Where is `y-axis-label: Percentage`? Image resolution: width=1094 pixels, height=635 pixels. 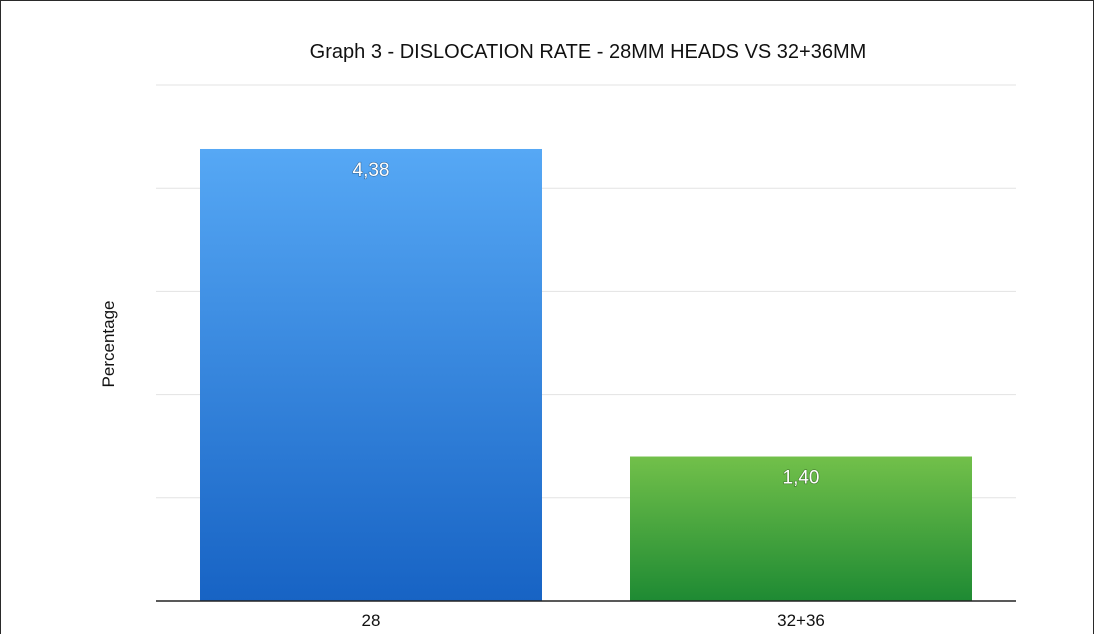 y-axis-label: Percentage is located at coordinates (108, 344).